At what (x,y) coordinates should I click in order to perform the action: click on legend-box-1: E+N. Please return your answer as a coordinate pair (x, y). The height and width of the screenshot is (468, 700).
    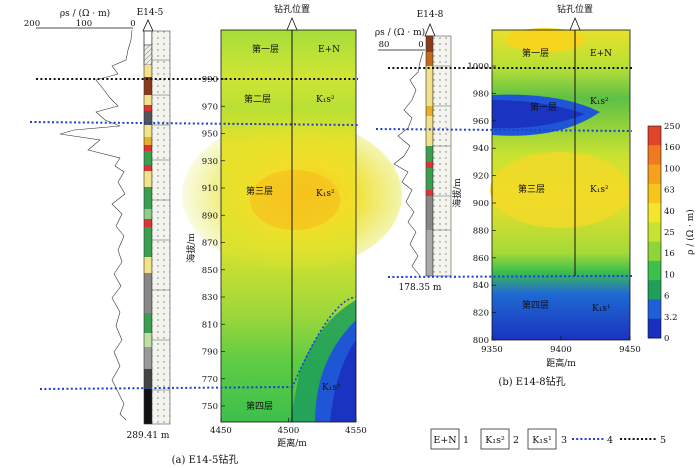
    Looking at the image, I should click on (444, 440).